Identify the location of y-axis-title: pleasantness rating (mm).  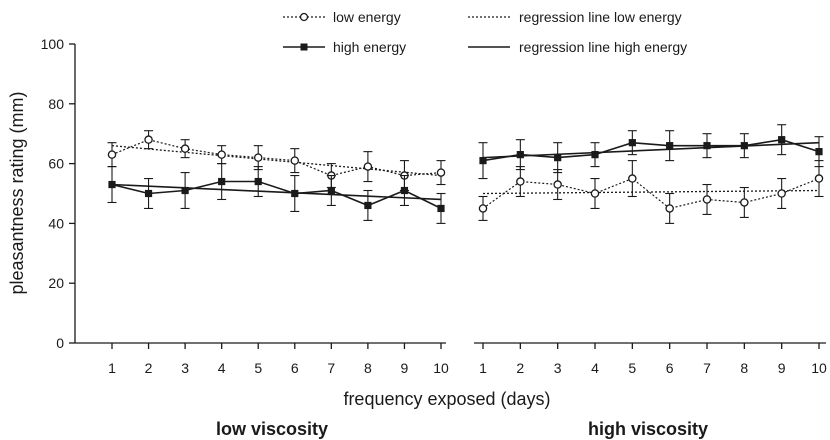
(17, 192).